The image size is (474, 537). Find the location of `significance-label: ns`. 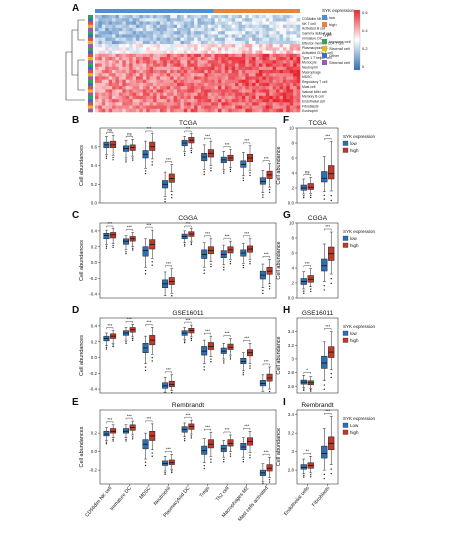

significance-label: ns is located at coordinates (307, 172).